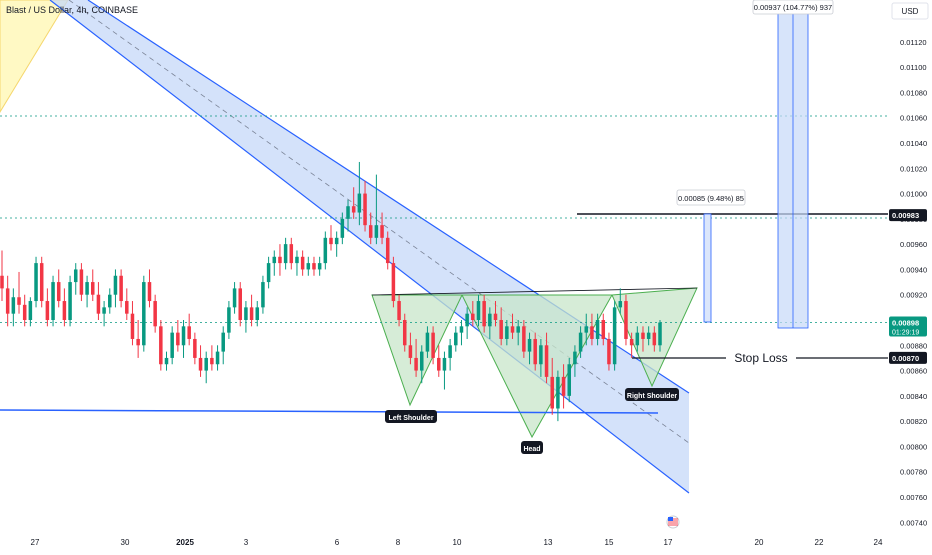 This screenshot has width=932, height=555. I want to click on measure-small-bar, so click(707, 268).